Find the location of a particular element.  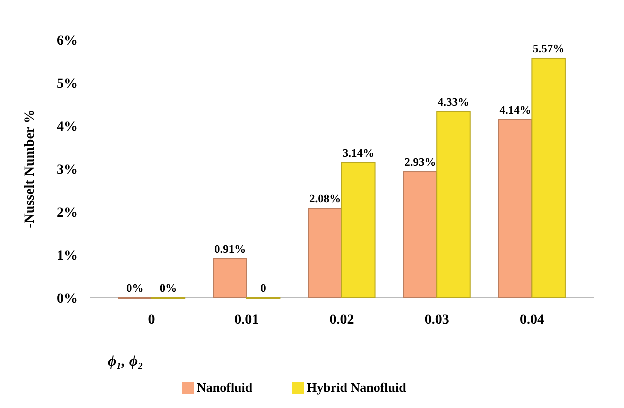

y-tick-label: 5% is located at coordinates (67, 84).